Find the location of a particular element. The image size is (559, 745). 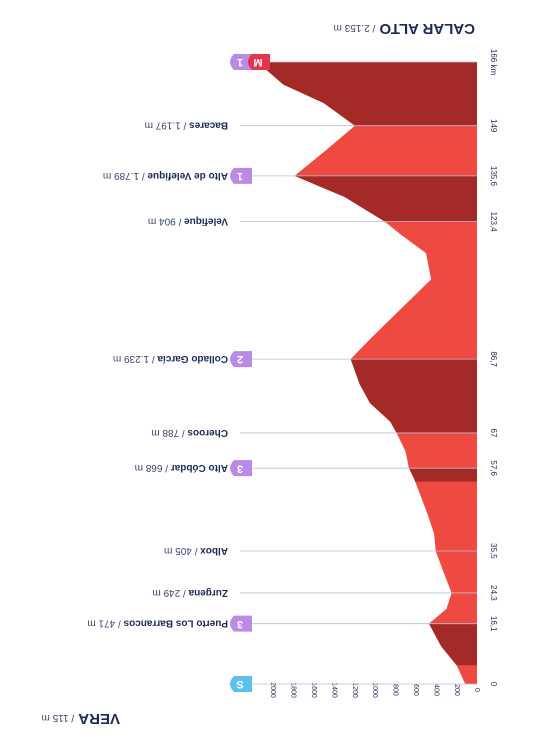

y-tick-label: 0 is located at coordinates (476, 690).